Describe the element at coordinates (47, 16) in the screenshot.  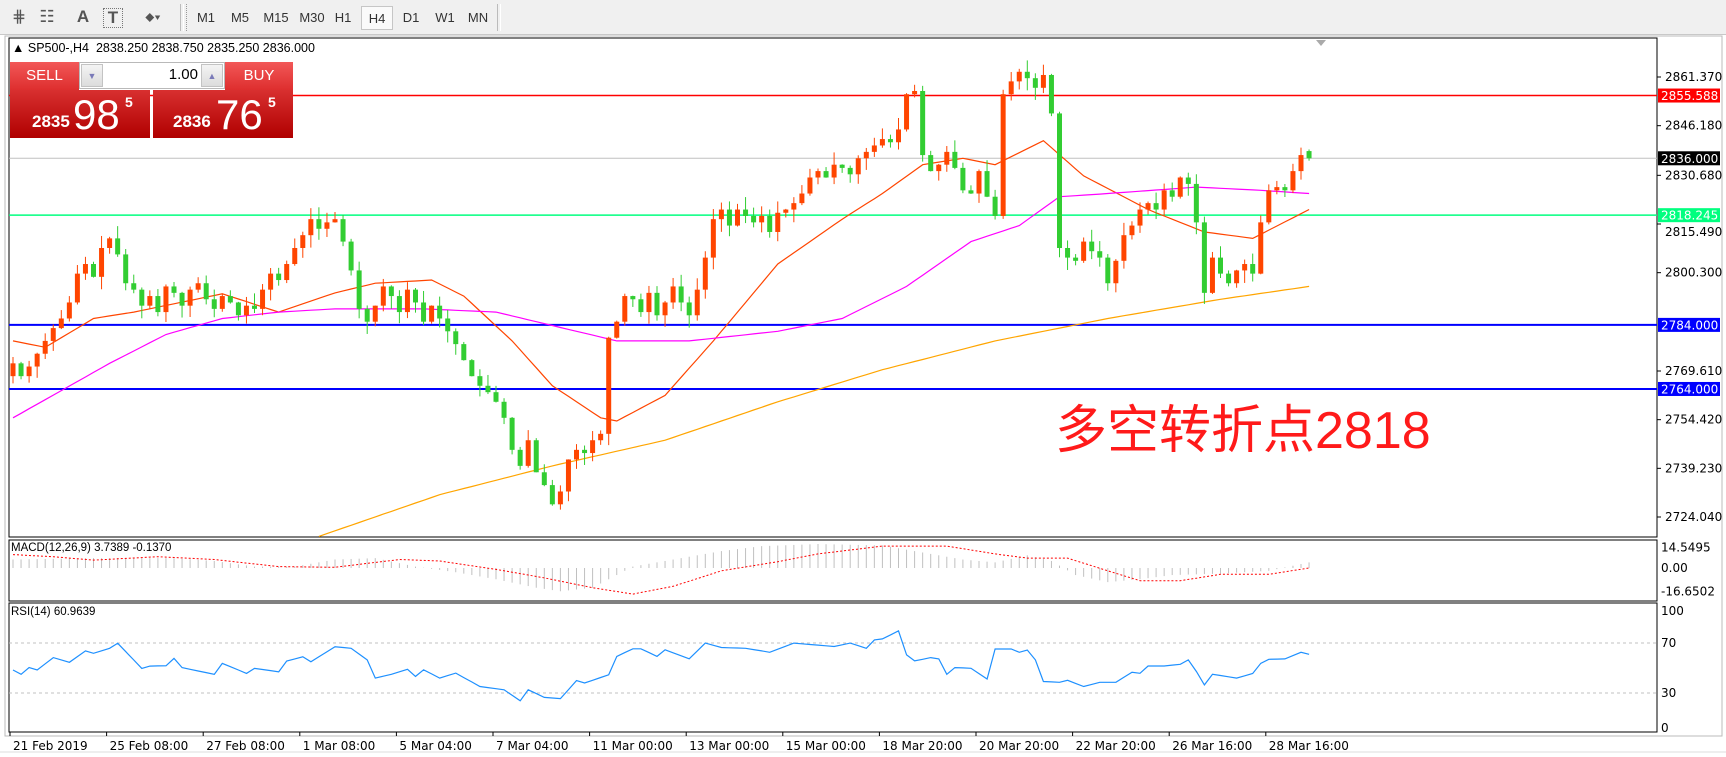
I see `fibonacci-fan-icon: ☷` at that location.